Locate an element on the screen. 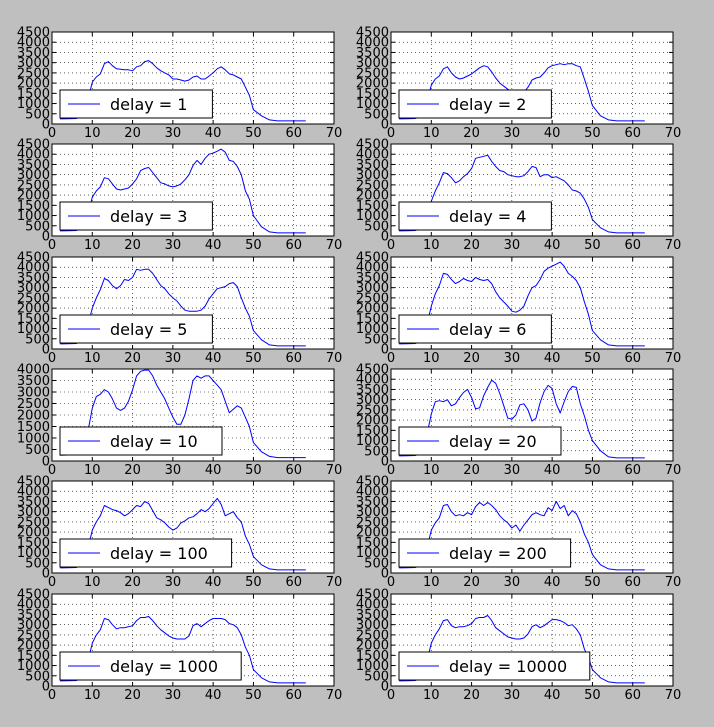  legend: delay = 100 is located at coordinates (146, 553).